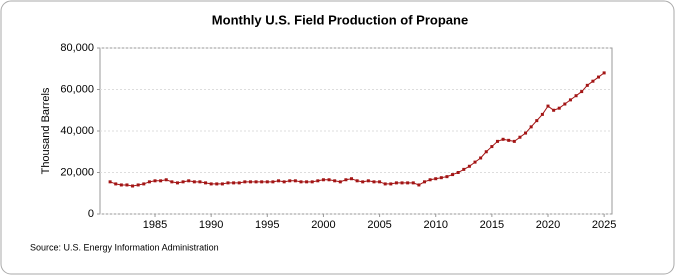  Describe the element at coordinates (155, 225) in the screenshot. I see `x-tick-label: 1985` at that location.